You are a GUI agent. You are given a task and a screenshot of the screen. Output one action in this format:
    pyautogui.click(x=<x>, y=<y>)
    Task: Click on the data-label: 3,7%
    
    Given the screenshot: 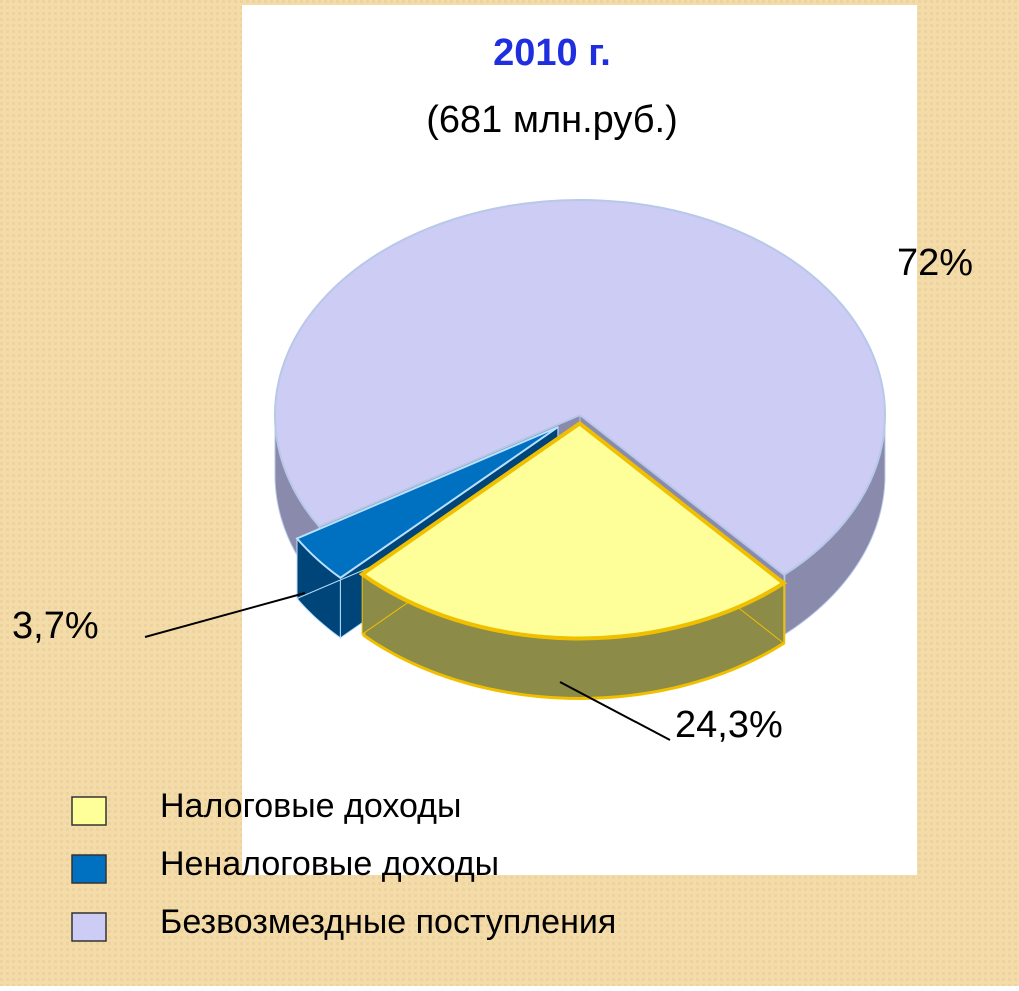 What is the action you would take?
    pyautogui.click(x=55, y=626)
    